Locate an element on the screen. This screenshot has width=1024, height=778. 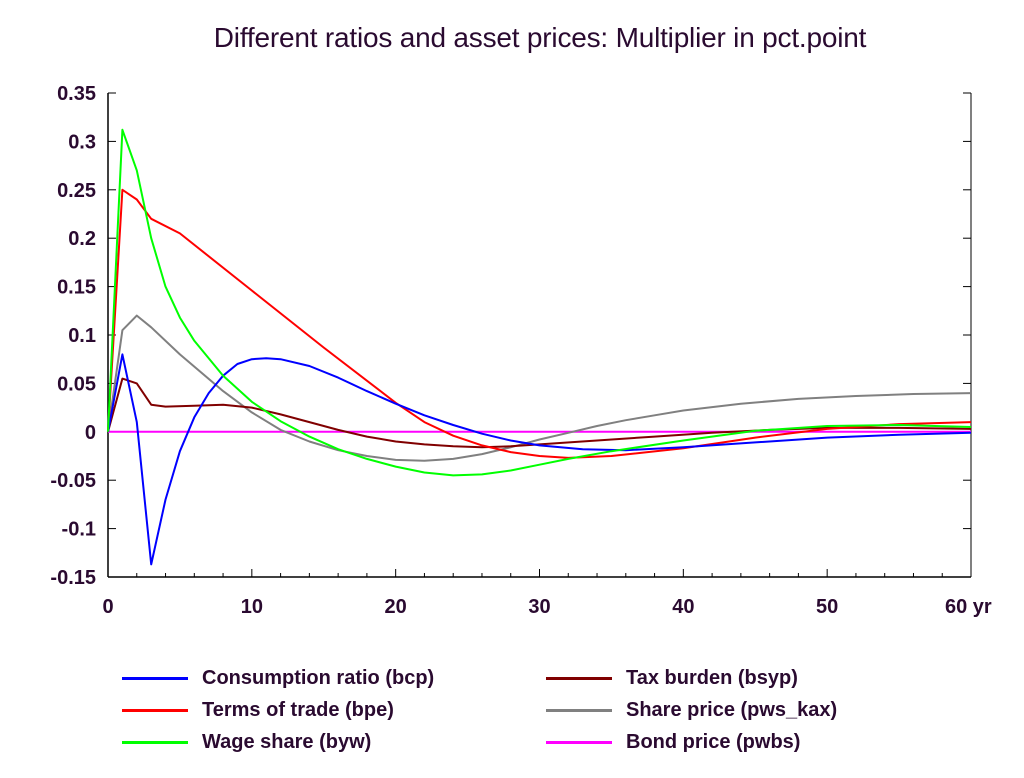
y-tick-label: 0.35 is located at coordinates (76, 94).